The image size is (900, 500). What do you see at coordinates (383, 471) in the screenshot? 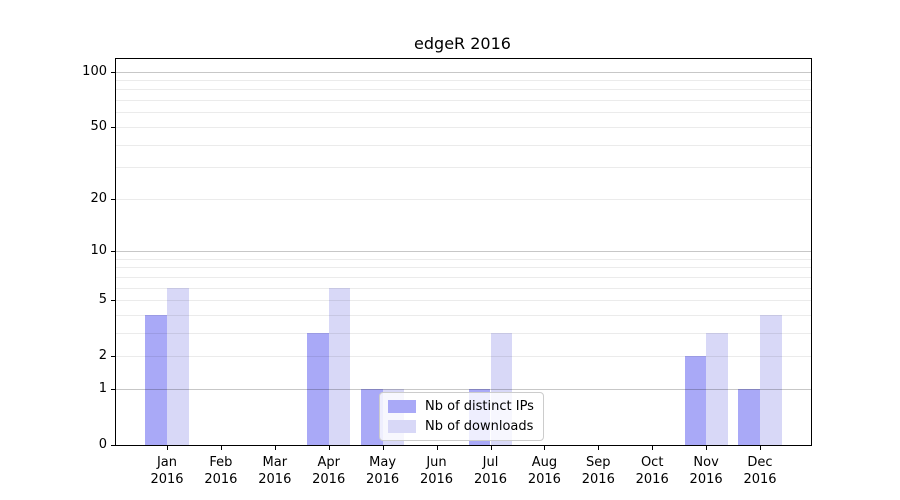
I see `x-tick-label-may: May 2016` at bounding box center [383, 471].